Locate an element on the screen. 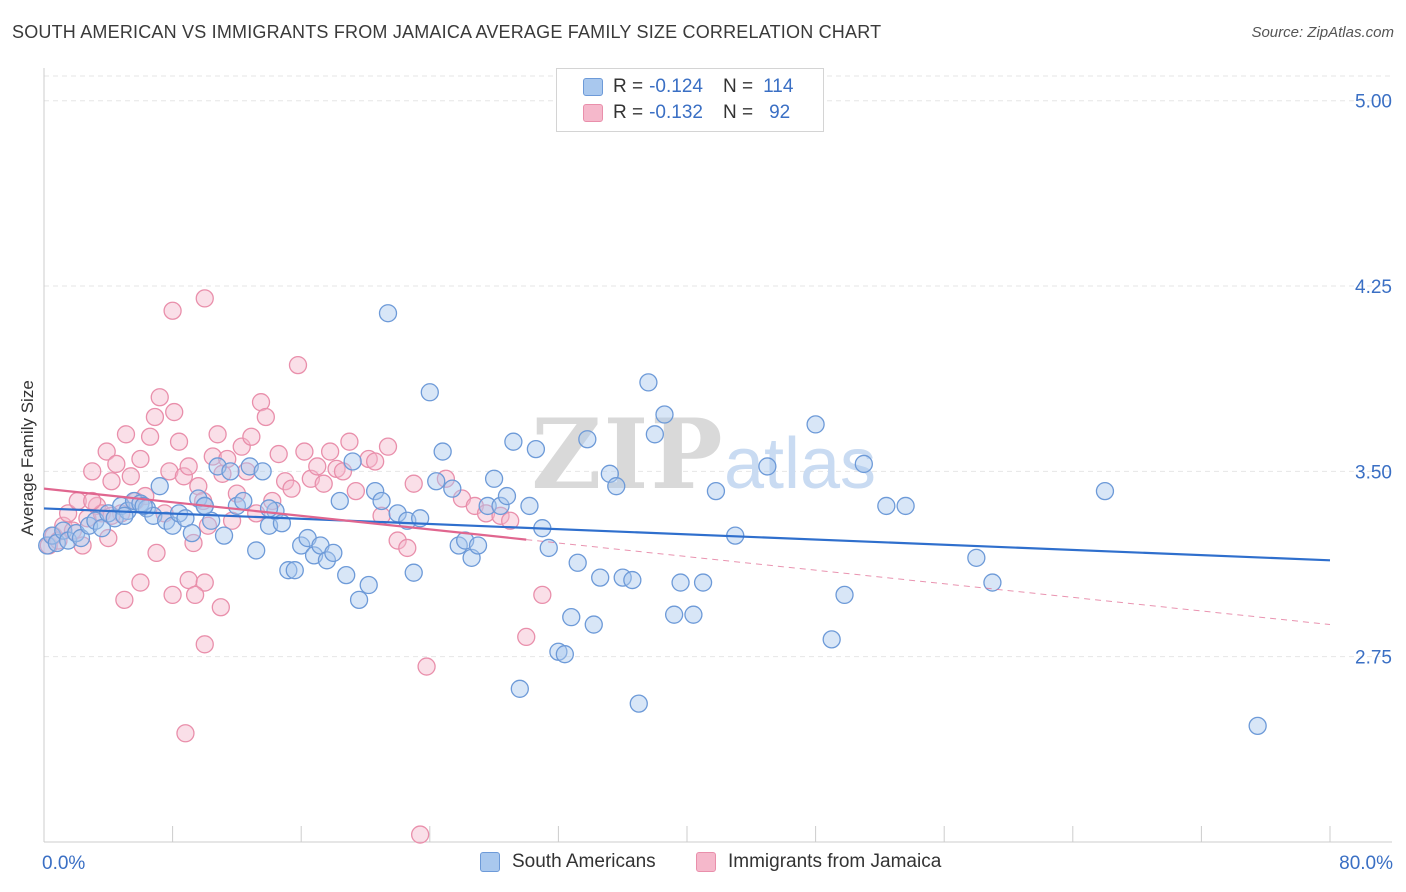 This screenshot has width=1406, height=892. y-axis-title: Average Family Size is located at coordinates (27, 458).